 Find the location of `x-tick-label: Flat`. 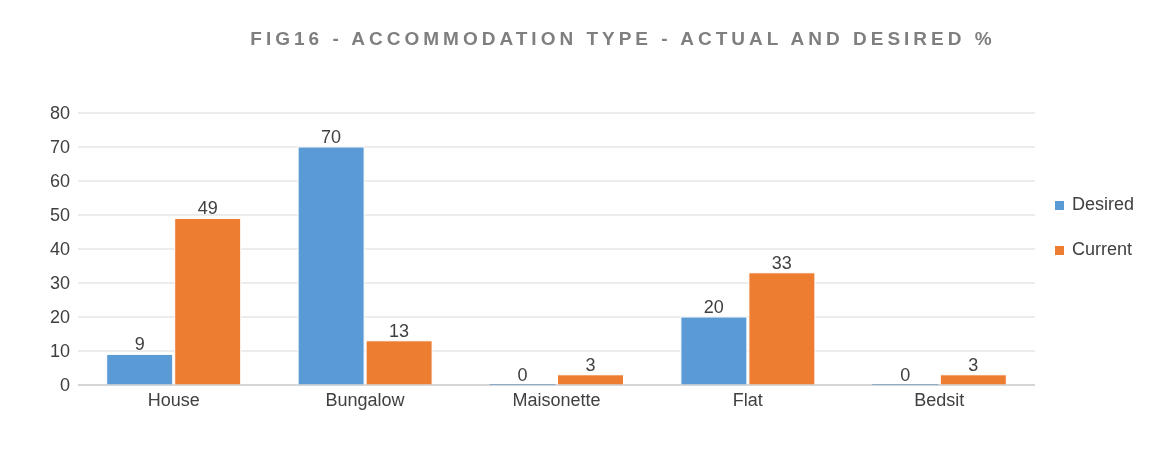

x-tick-label: Flat is located at coordinates (747, 399).